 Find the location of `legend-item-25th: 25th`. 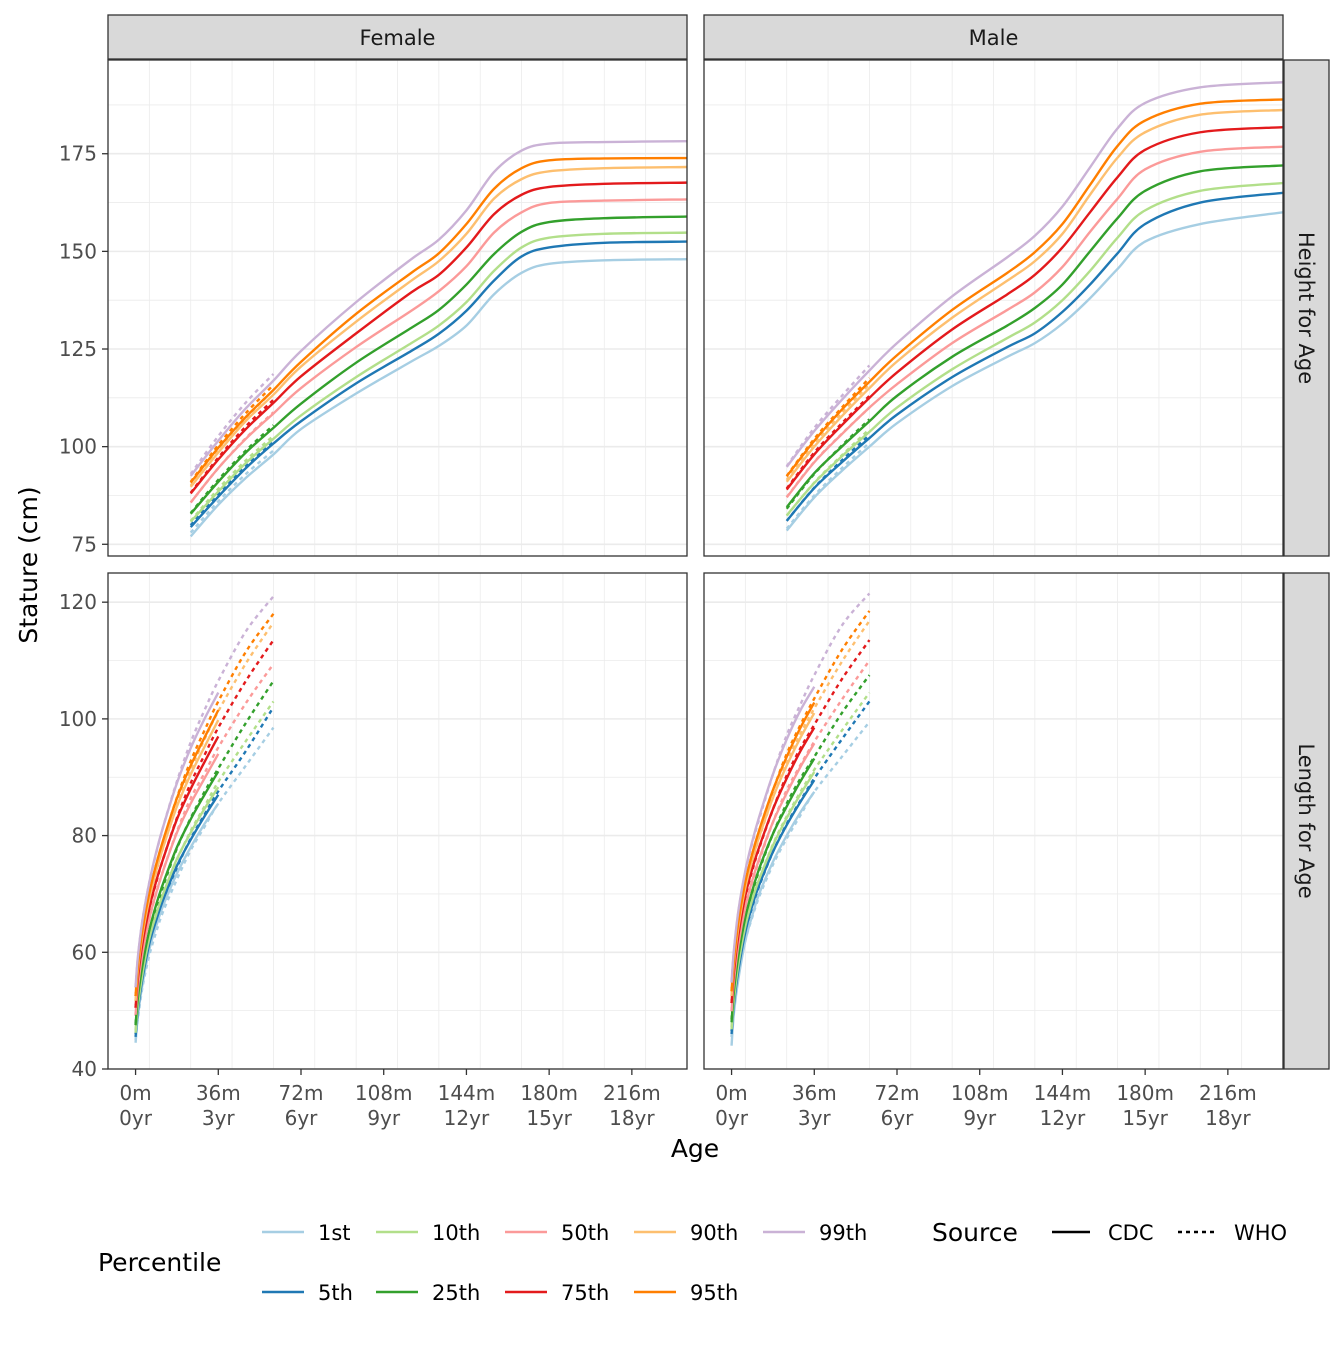

legend-item-25th: 25th is located at coordinates (428, 1293).